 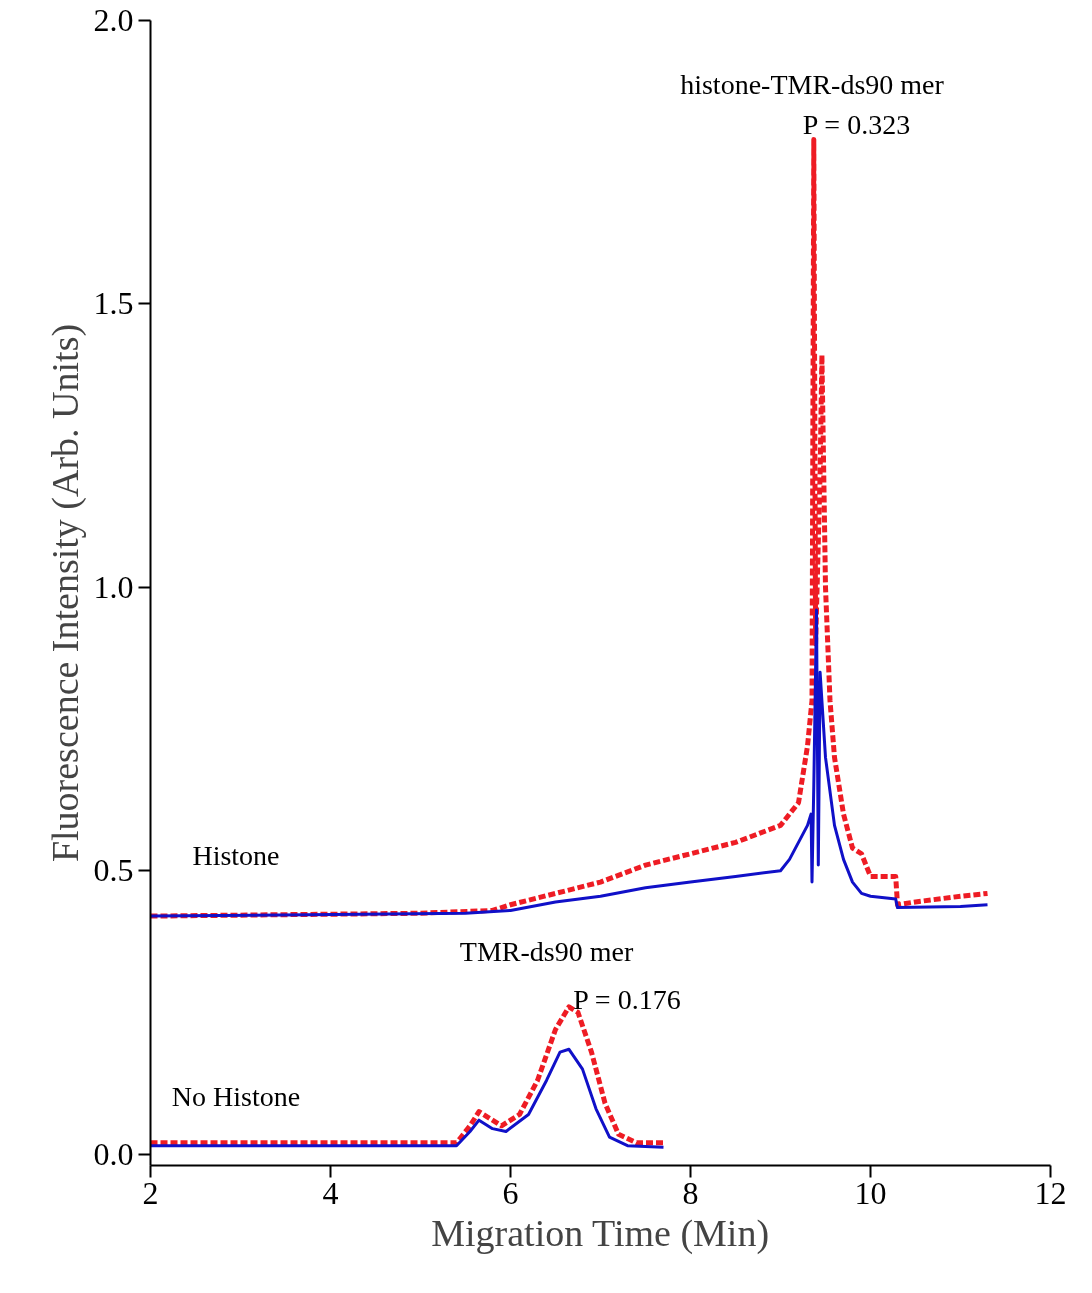 I want to click on x-tick-label: 4, so click(x=330, y=1192).